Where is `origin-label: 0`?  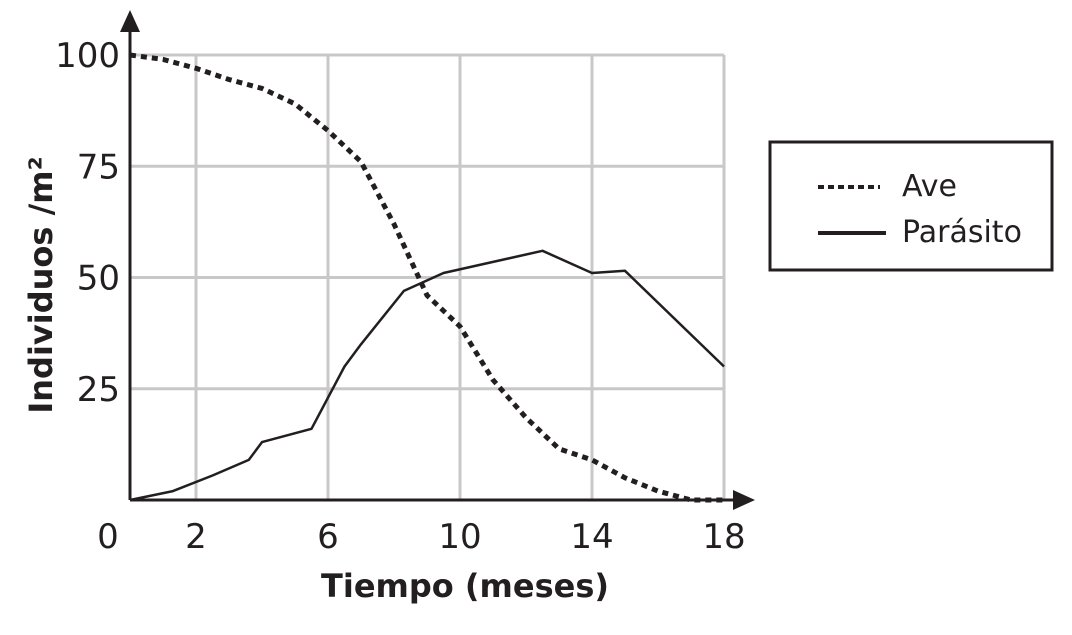
origin-label: 0 is located at coordinates (108, 537).